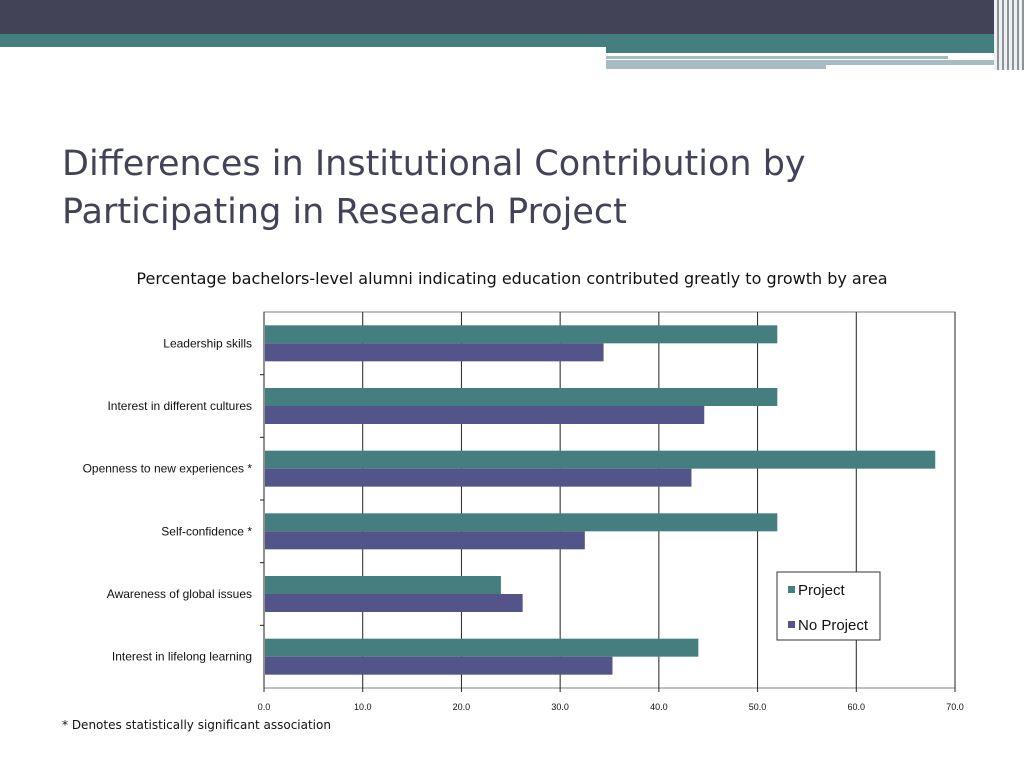  I want to click on header-stripes, so click(1009, 35).